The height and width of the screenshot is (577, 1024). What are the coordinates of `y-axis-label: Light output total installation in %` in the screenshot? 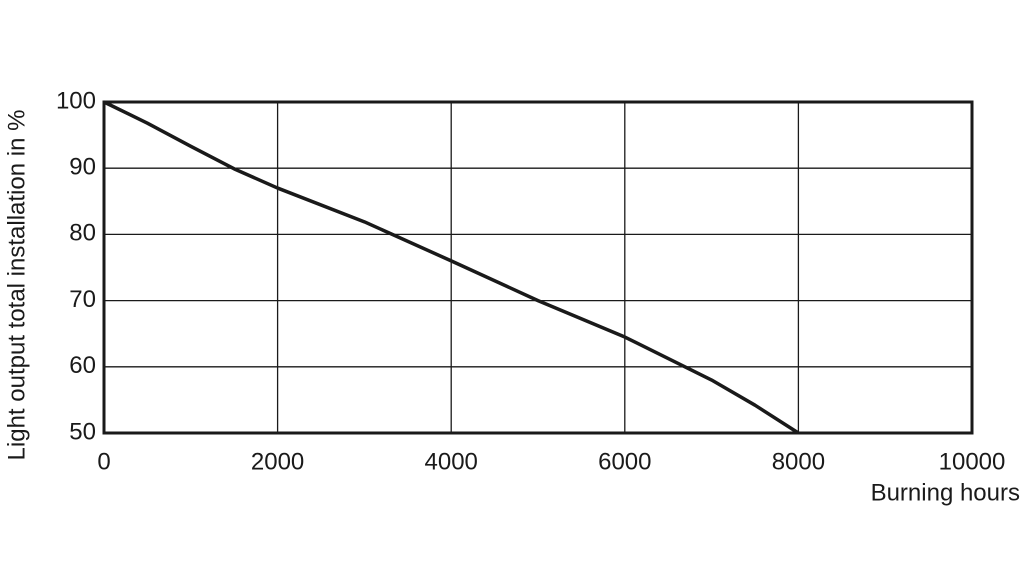 It's located at (16, 285).